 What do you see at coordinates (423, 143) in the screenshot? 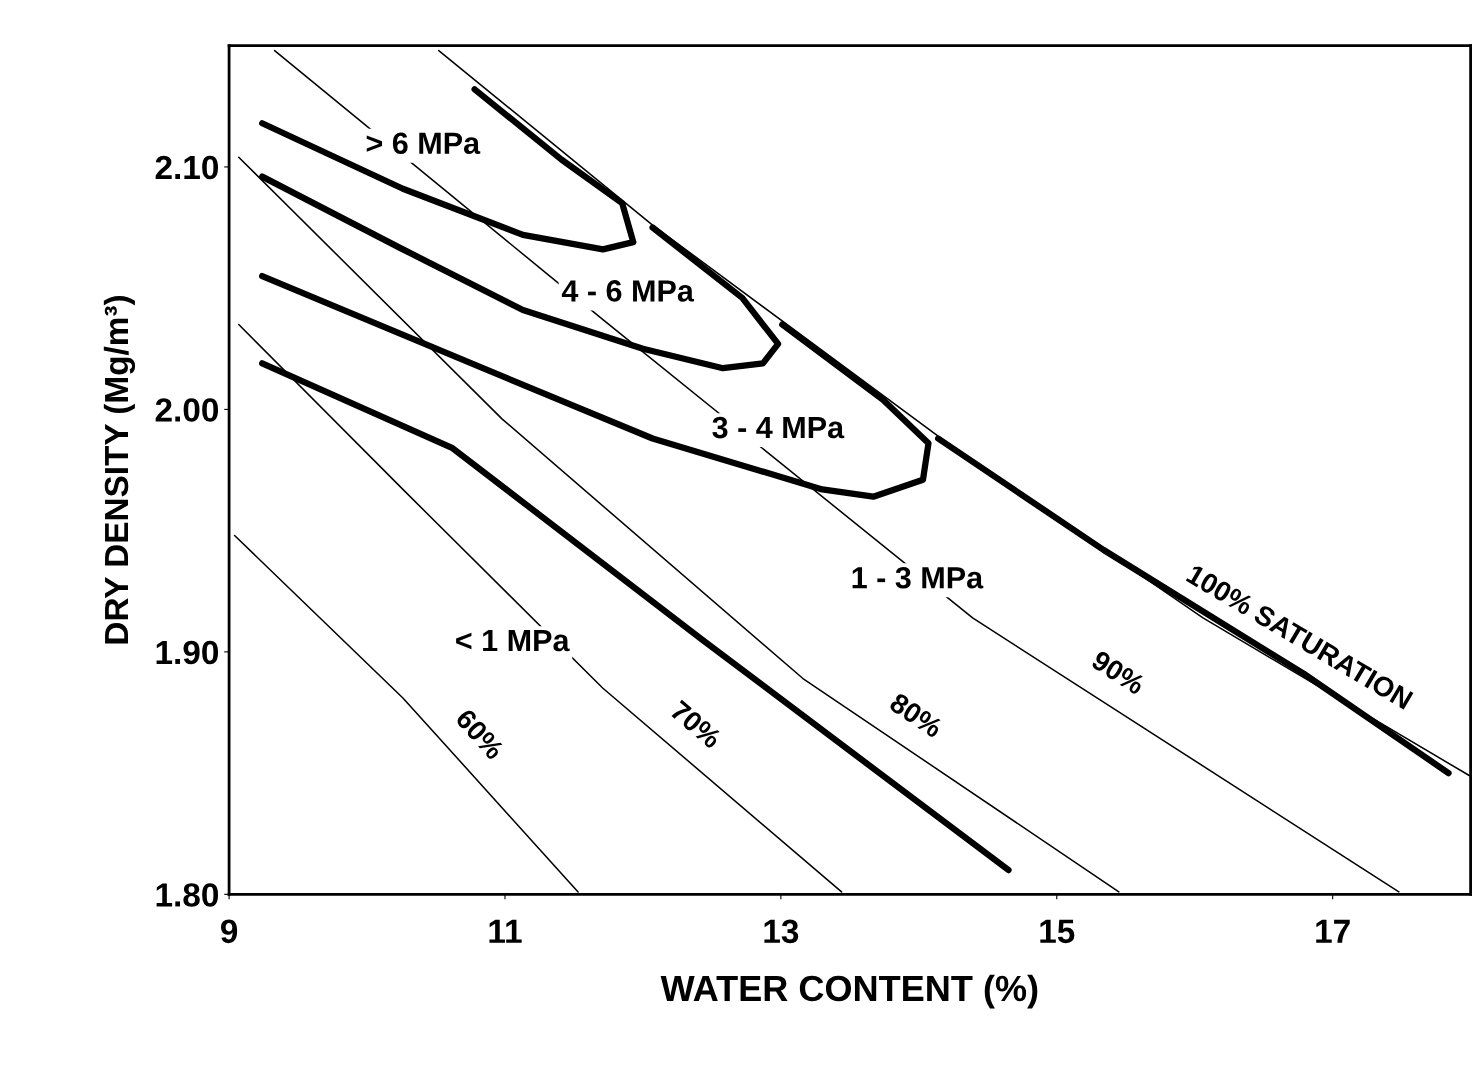
I see `annotation: > 6 MPa` at bounding box center [423, 143].